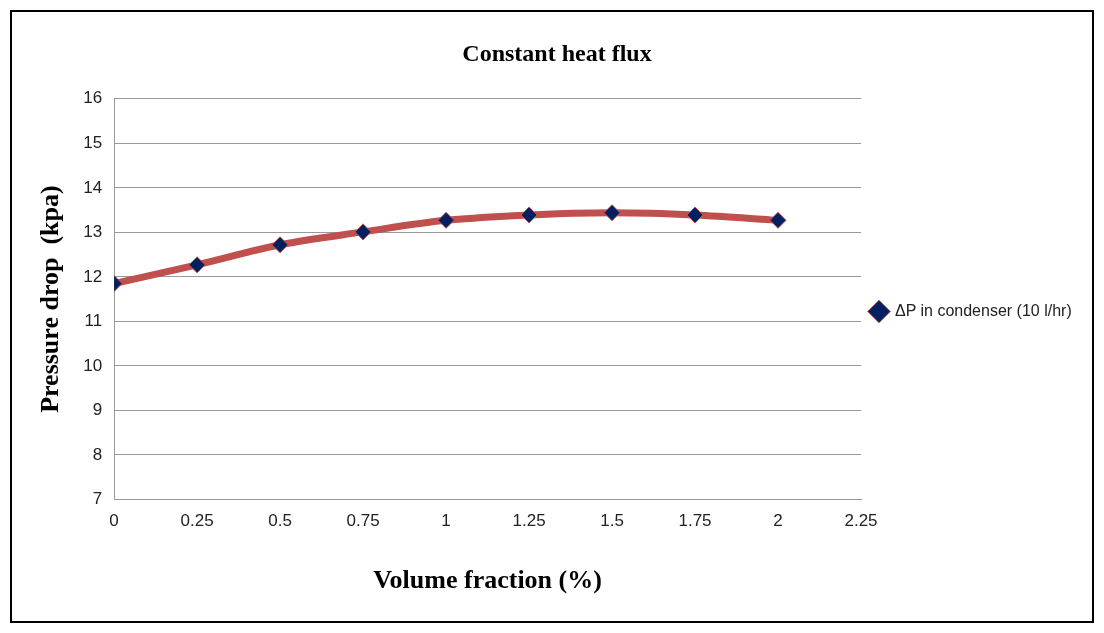 The height and width of the screenshot is (633, 1104). I want to click on x-tick-label: 0, so click(114, 521).